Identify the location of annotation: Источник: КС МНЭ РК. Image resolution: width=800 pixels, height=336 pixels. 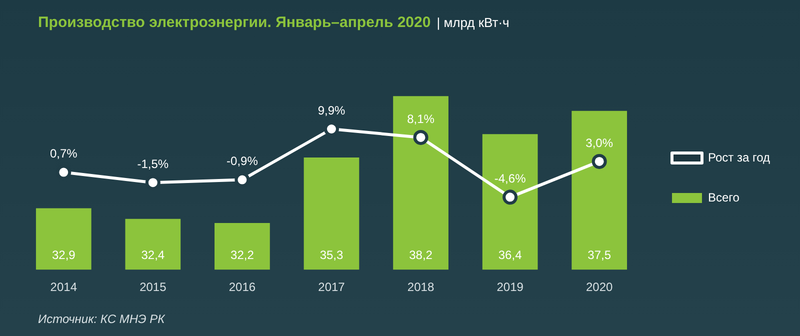
(101, 319).